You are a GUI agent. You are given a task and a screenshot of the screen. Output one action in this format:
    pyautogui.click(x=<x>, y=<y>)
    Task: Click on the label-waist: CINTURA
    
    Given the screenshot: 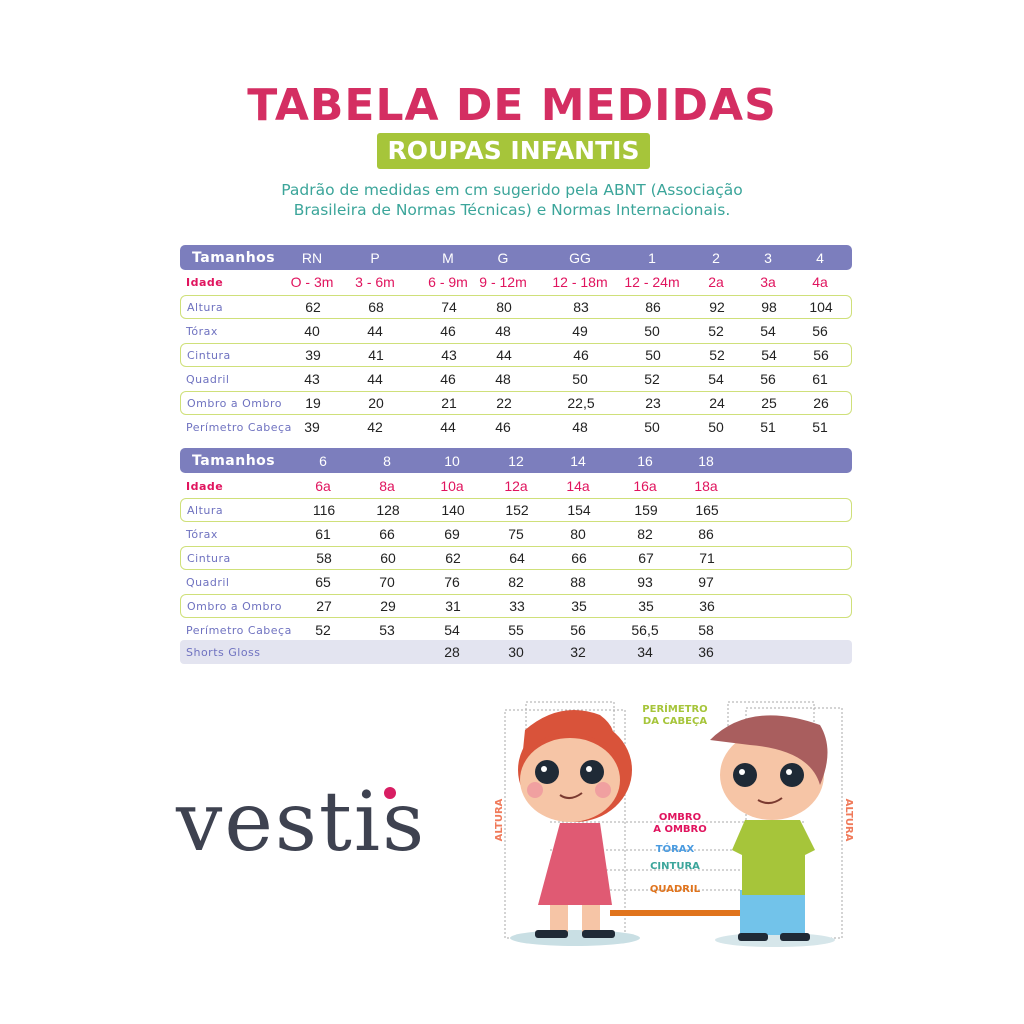 What is the action you would take?
    pyautogui.click(x=675, y=866)
    